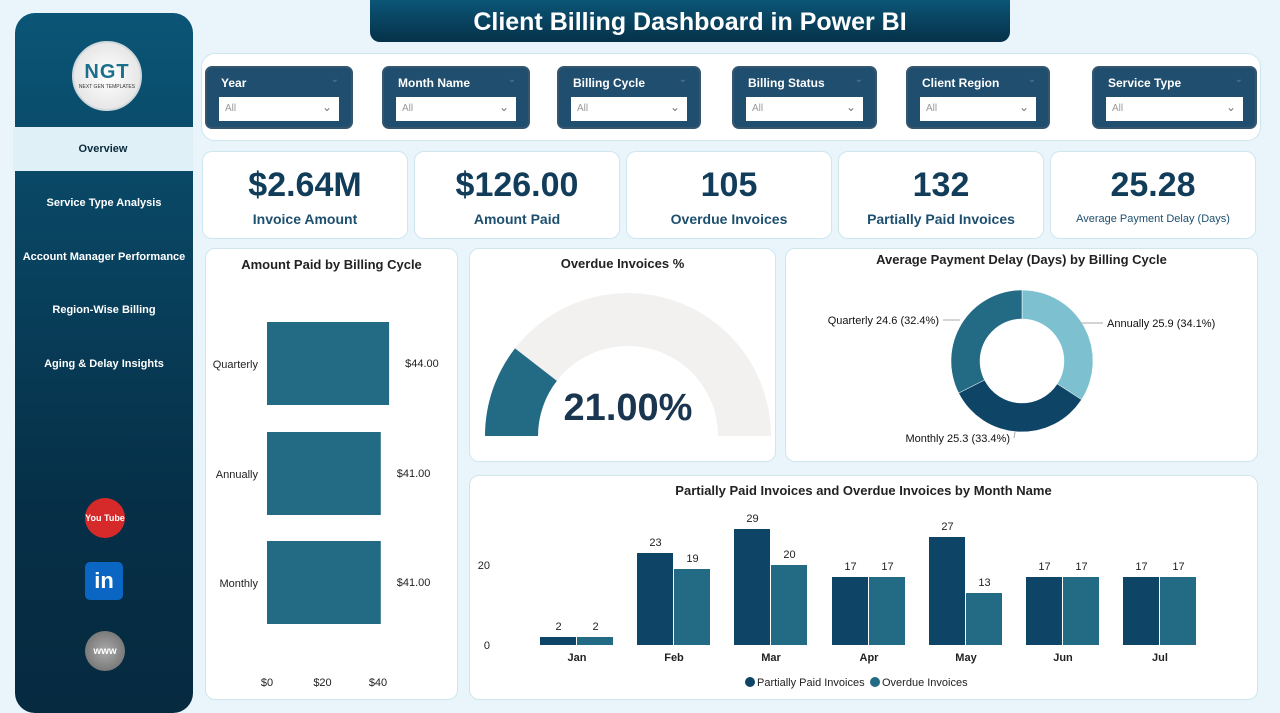 The width and height of the screenshot is (1280, 713). What do you see at coordinates (786, 83) in the screenshot?
I see `filter-label: Billing Status` at bounding box center [786, 83].